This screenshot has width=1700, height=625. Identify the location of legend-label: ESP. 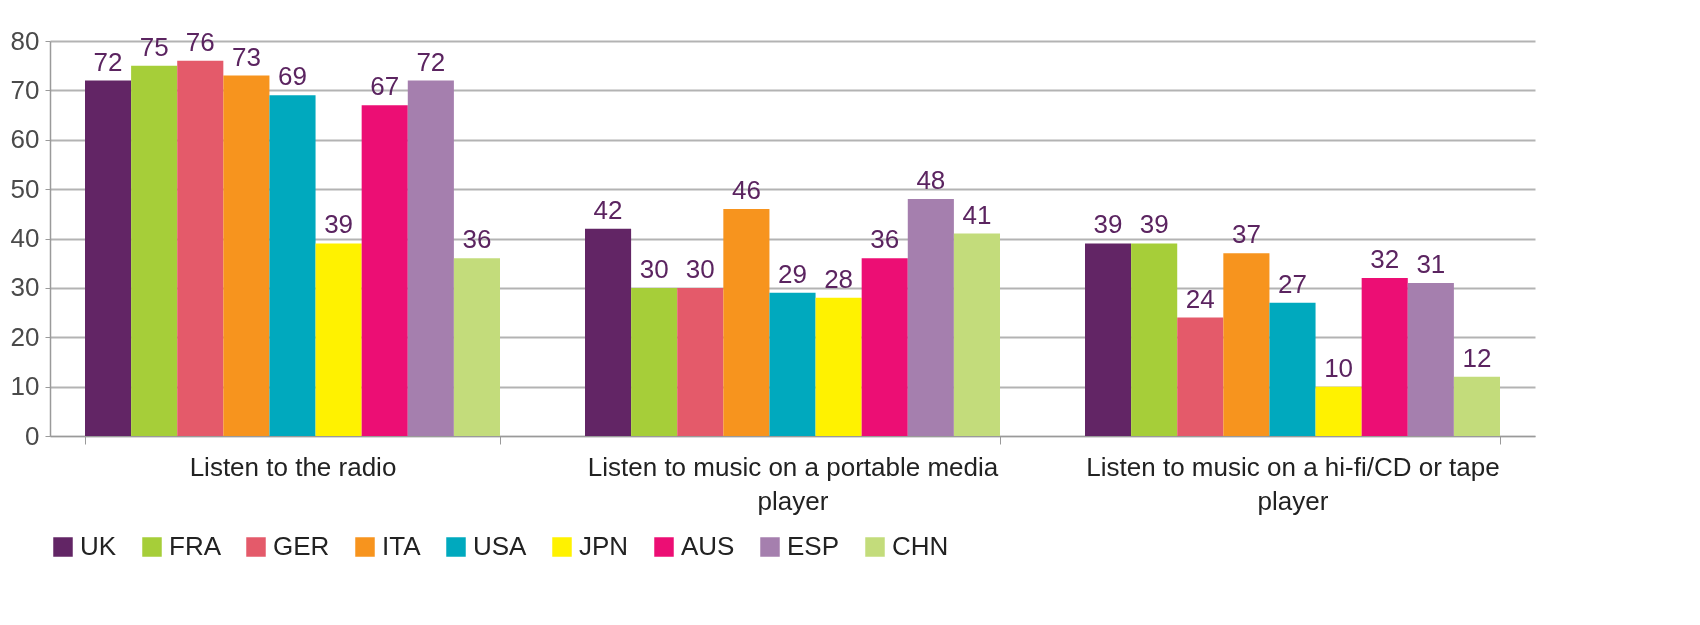
(813, 546).